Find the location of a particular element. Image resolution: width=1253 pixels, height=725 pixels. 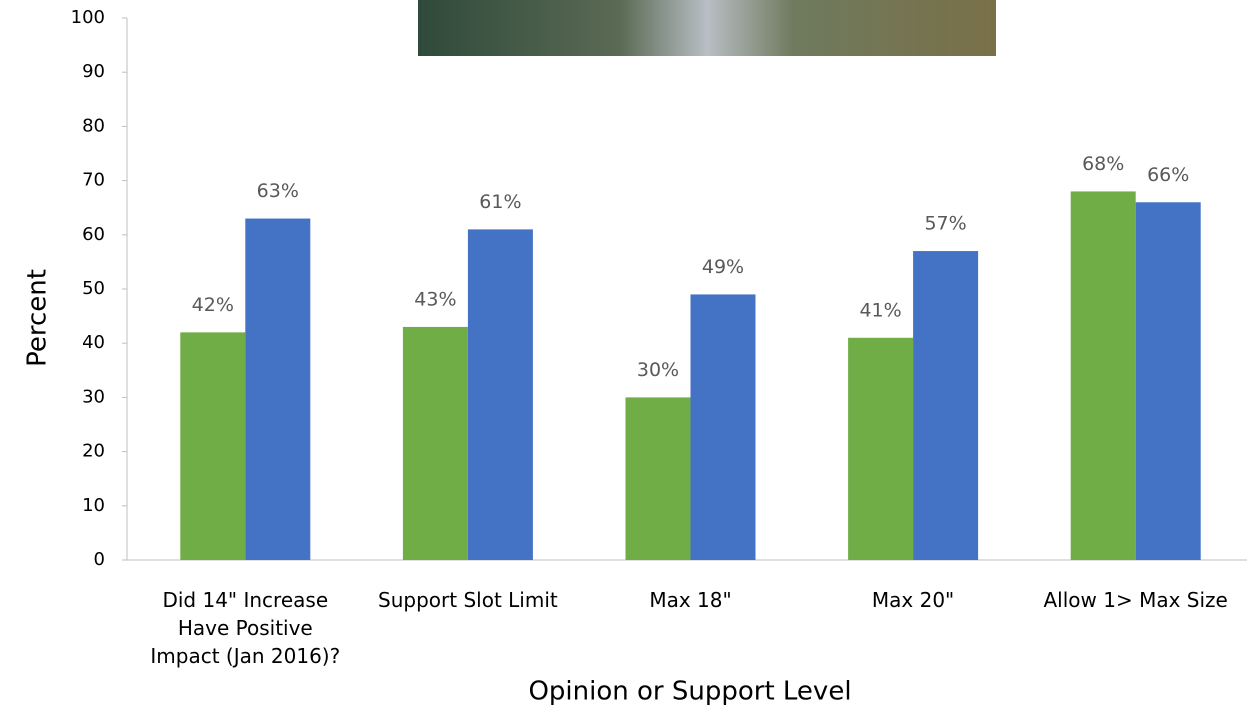

data-label: 57% is located at coordinates (945, 224).